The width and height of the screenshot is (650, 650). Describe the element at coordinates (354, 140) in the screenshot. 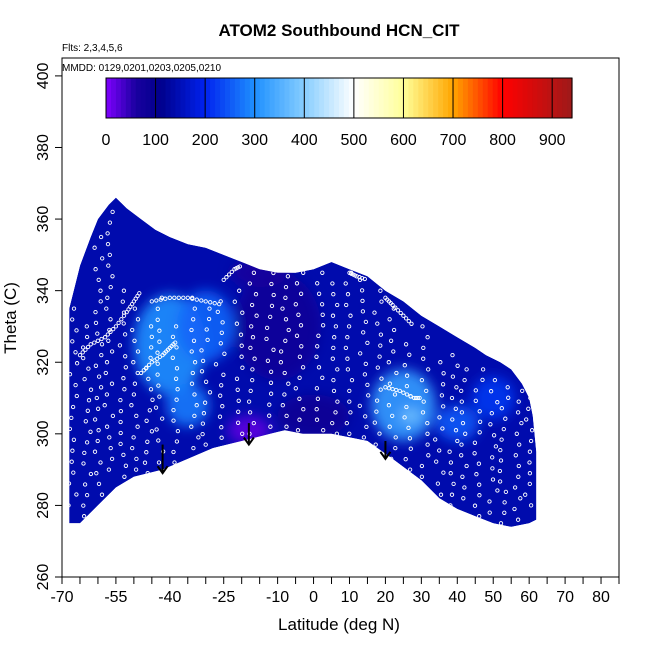

I see `colorbar-tick-label: 500` at that location.